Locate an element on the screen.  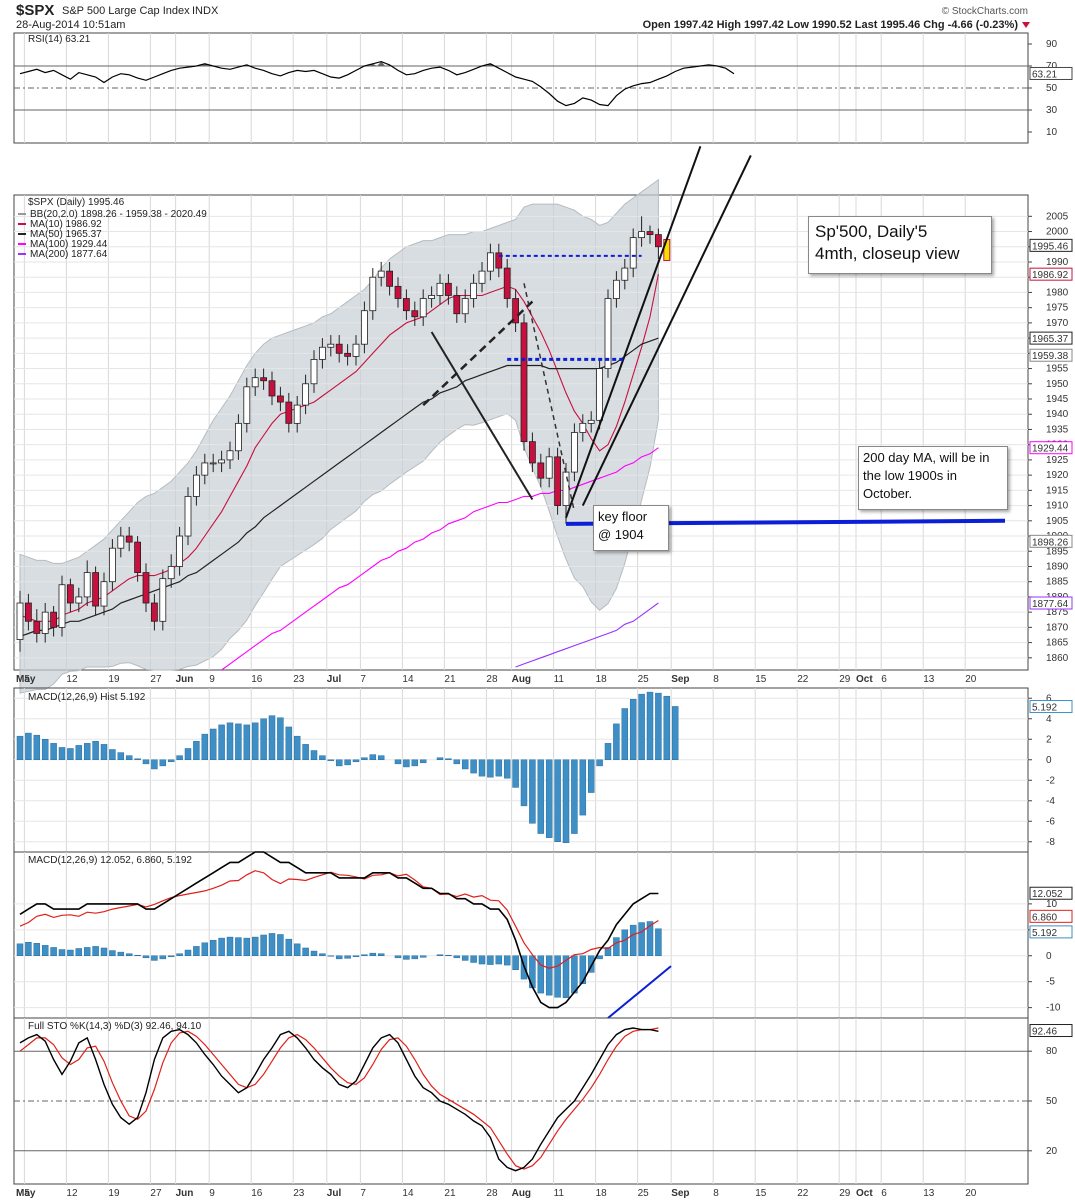
price-axis-tick-label: 2000 is located at coordinates (1057, 232).